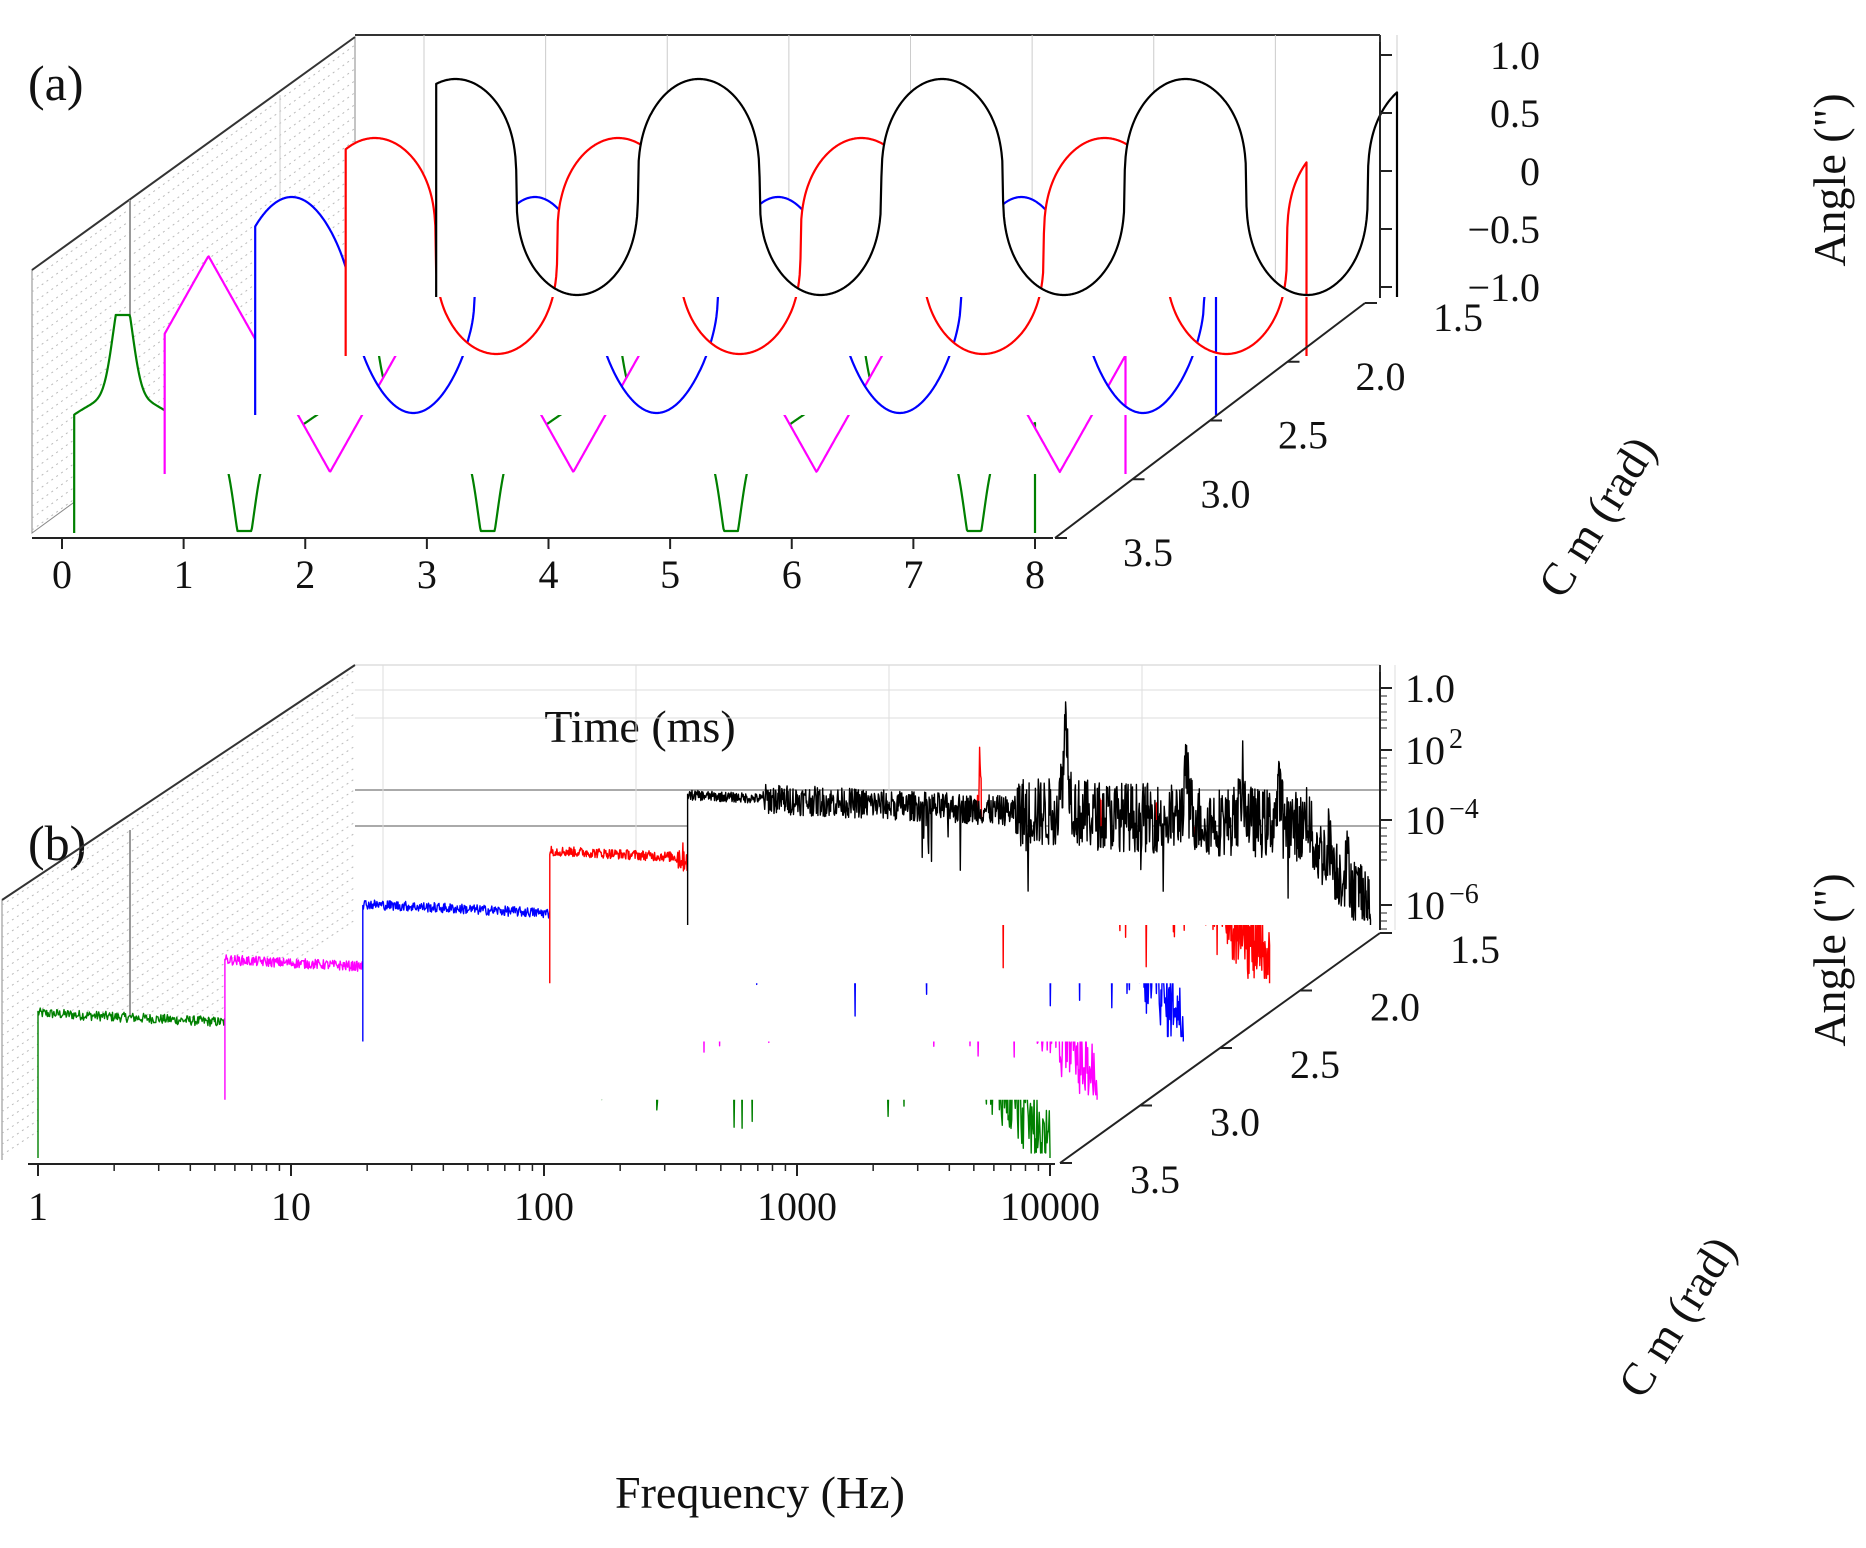 The image size is (1866, 1548). What do you see at coordinates (1442, 903) in the screenshot?
I see `angle-tick-label: 10 −6` at bounding box center [1442, 903].